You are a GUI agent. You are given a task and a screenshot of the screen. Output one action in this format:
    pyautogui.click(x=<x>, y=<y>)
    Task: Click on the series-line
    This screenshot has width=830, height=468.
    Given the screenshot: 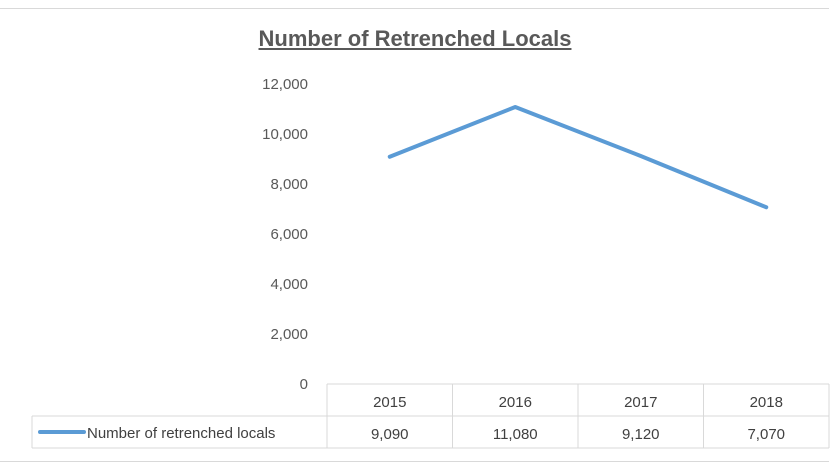 What is the action you would take?
    pyautogui.click(x=578, y=157)
    